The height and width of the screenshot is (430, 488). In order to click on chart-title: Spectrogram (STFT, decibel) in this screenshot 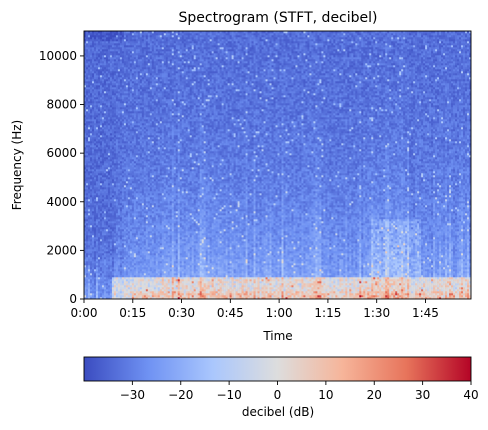, I will do `click(278, 18)`.